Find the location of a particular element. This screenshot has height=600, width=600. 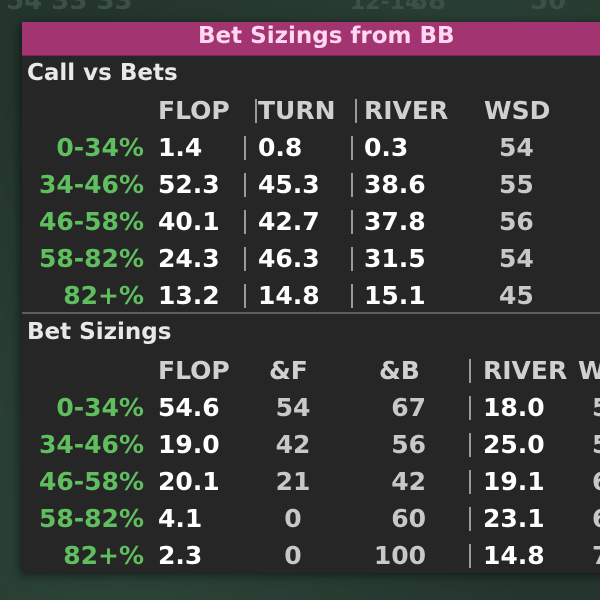

river-value: 25.0 is located at coordinates (514, 444).